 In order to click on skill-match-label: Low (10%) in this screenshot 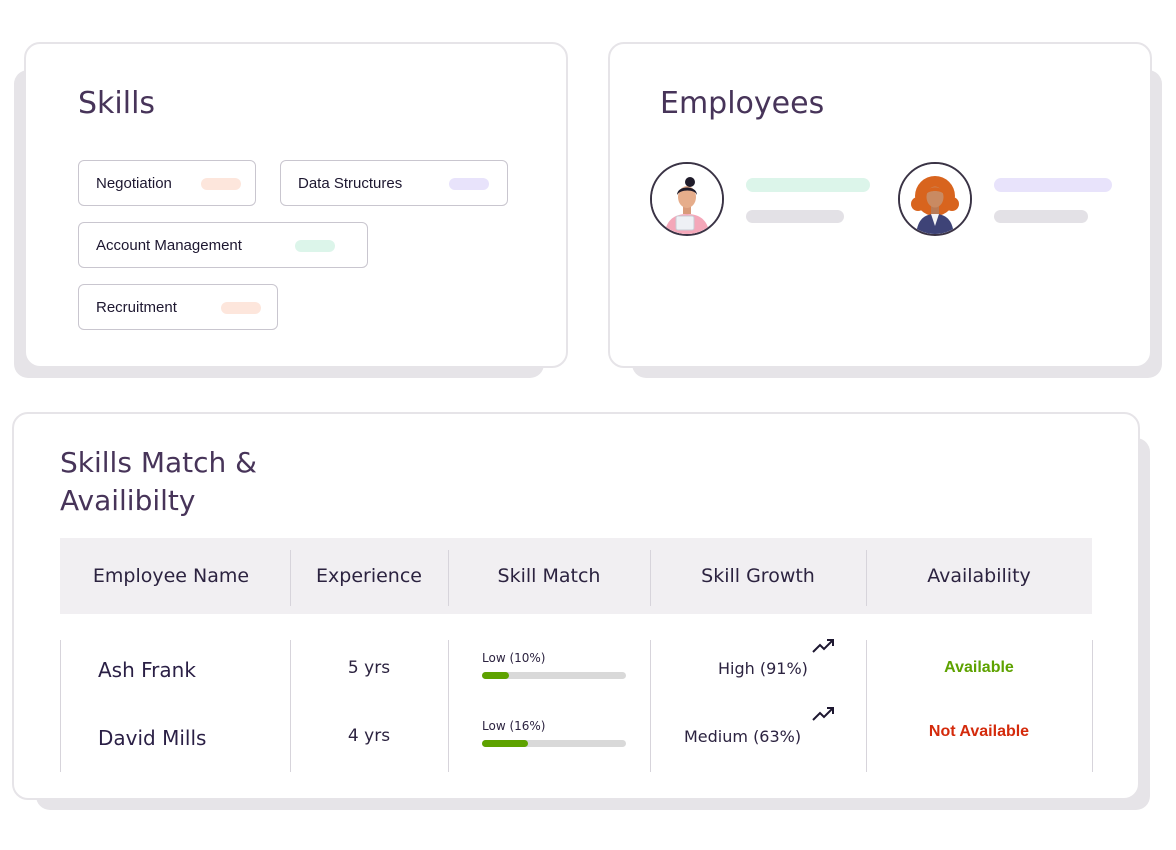, I will do `click(514, 658)`.